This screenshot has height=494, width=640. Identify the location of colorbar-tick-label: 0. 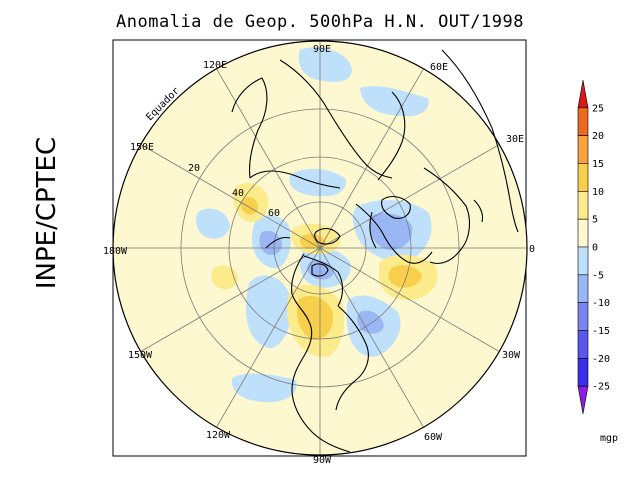
(595, 248).